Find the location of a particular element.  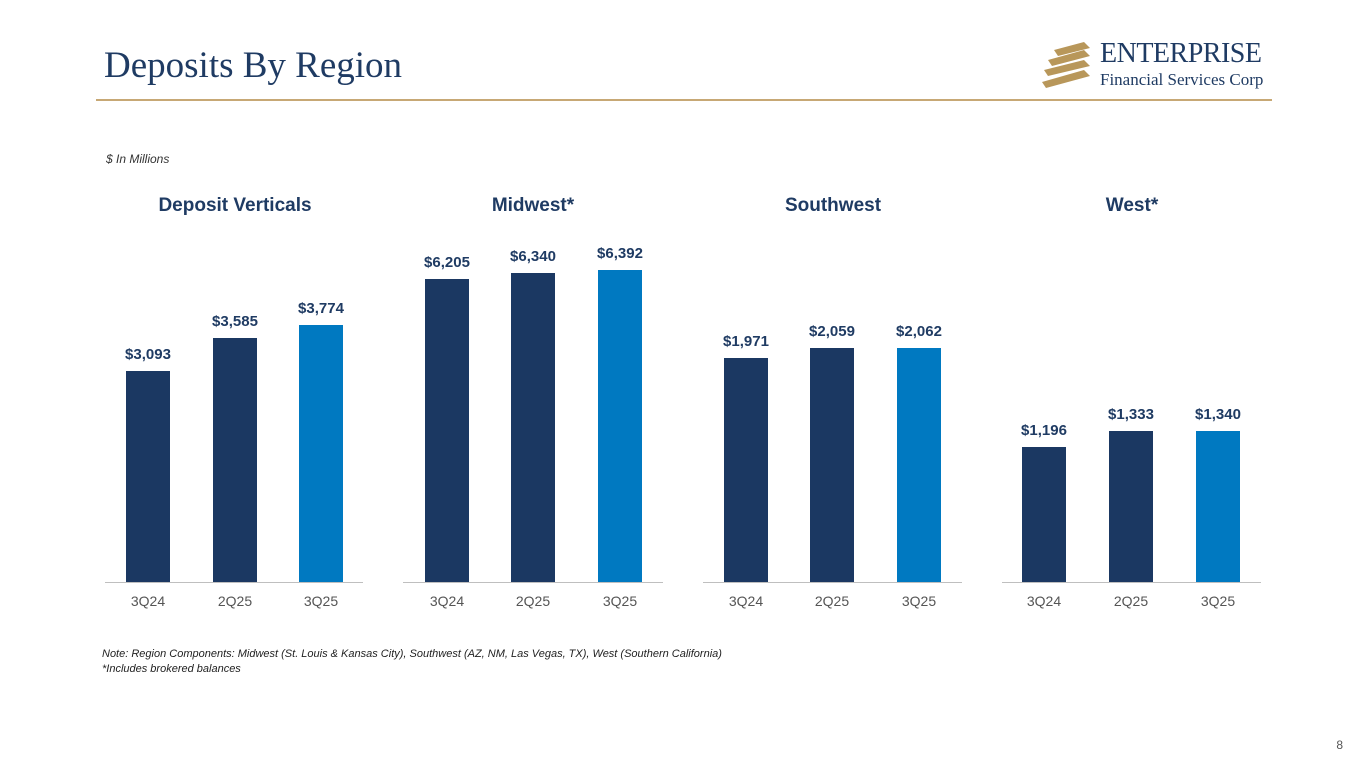

units-label: $ In Millions is located at coordinates (138, 159).